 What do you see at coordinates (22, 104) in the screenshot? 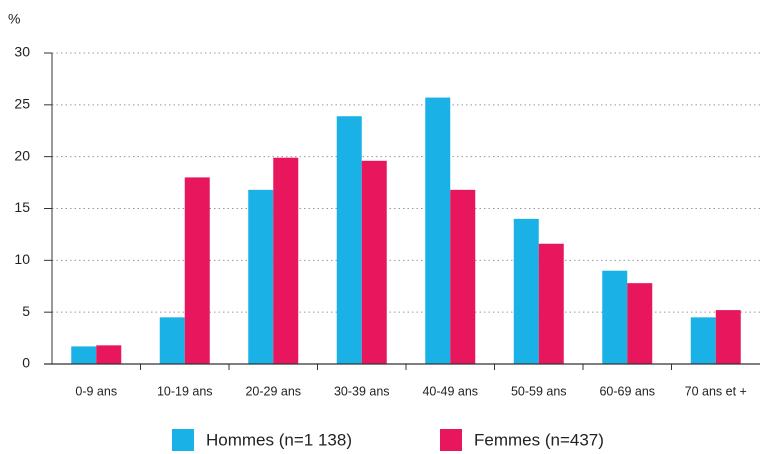
I see `y-tick-label: 25` at bounding box center [22, 104].